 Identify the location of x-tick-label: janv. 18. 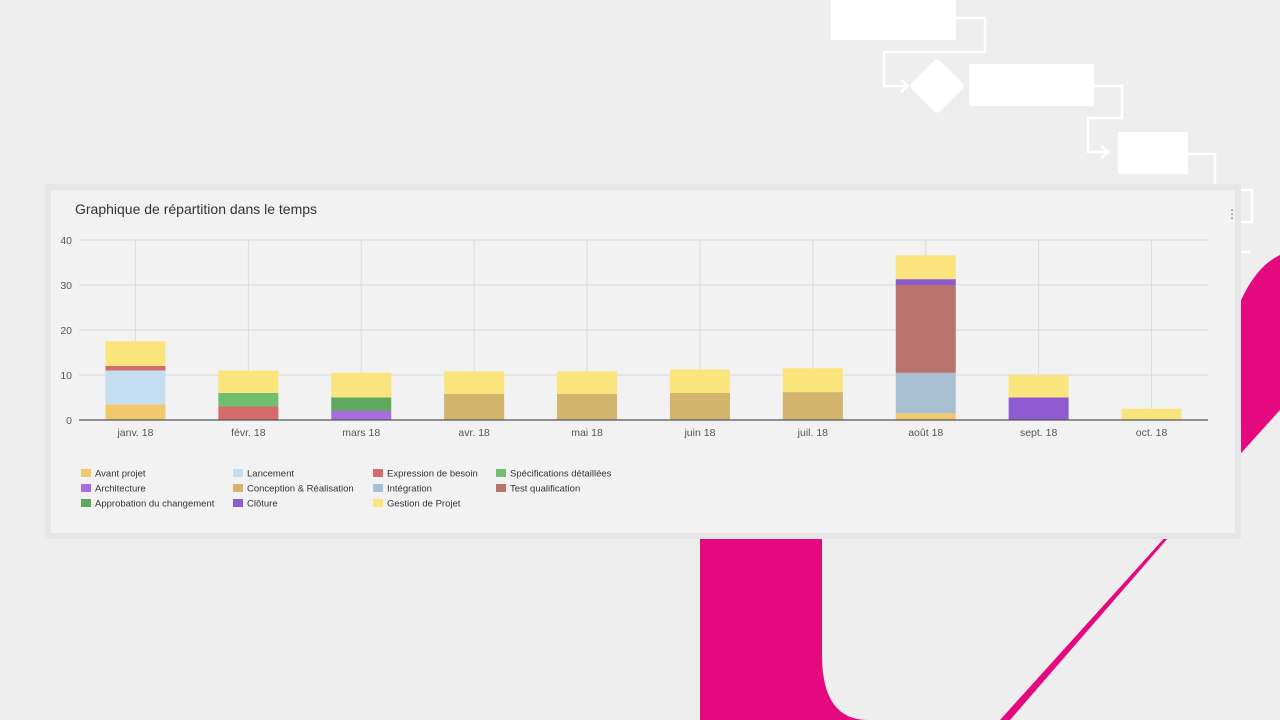
(134, 433).